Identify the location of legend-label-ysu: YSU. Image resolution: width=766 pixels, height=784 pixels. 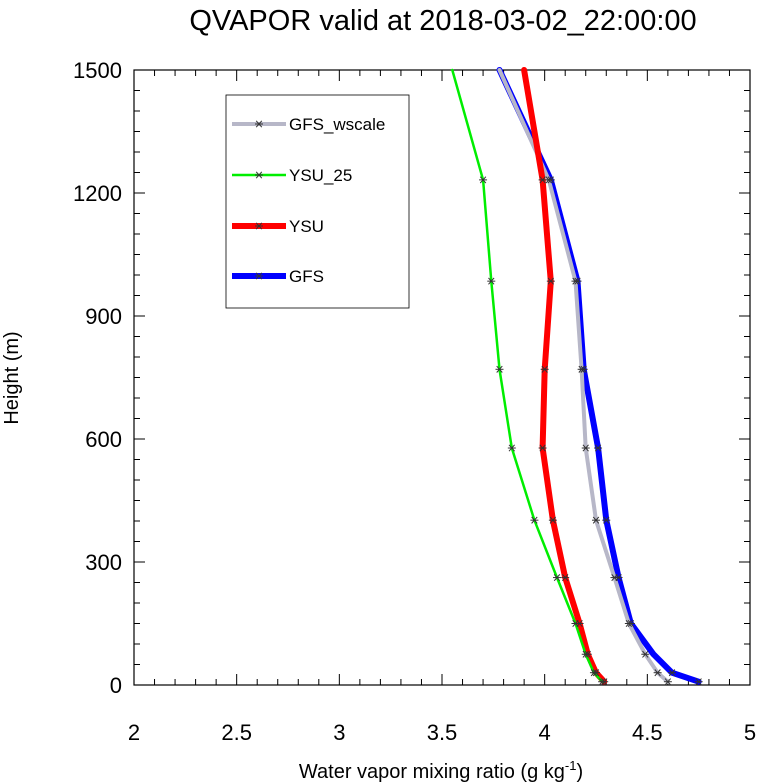
(306, 226).